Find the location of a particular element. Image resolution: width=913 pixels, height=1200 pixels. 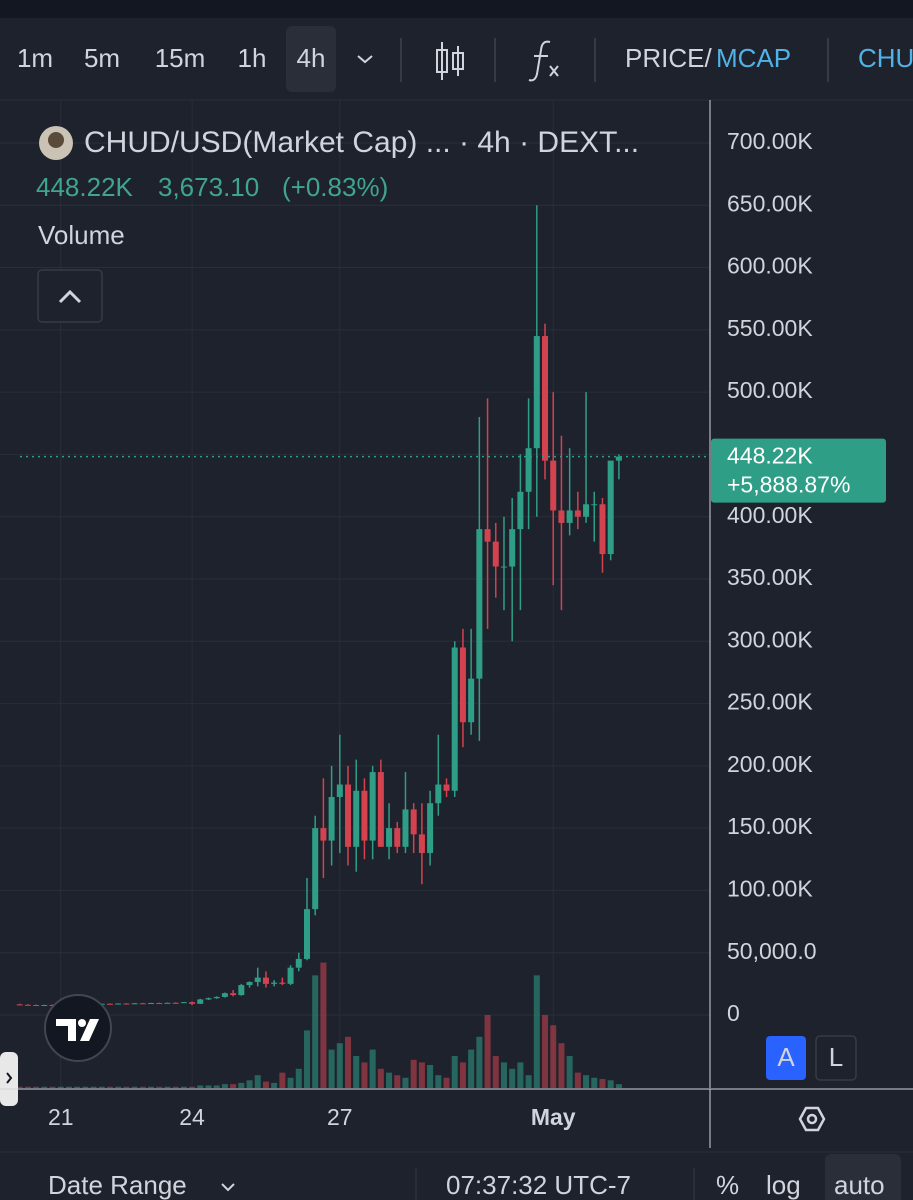

date-range-icon is located at coordinates (228, 1187).